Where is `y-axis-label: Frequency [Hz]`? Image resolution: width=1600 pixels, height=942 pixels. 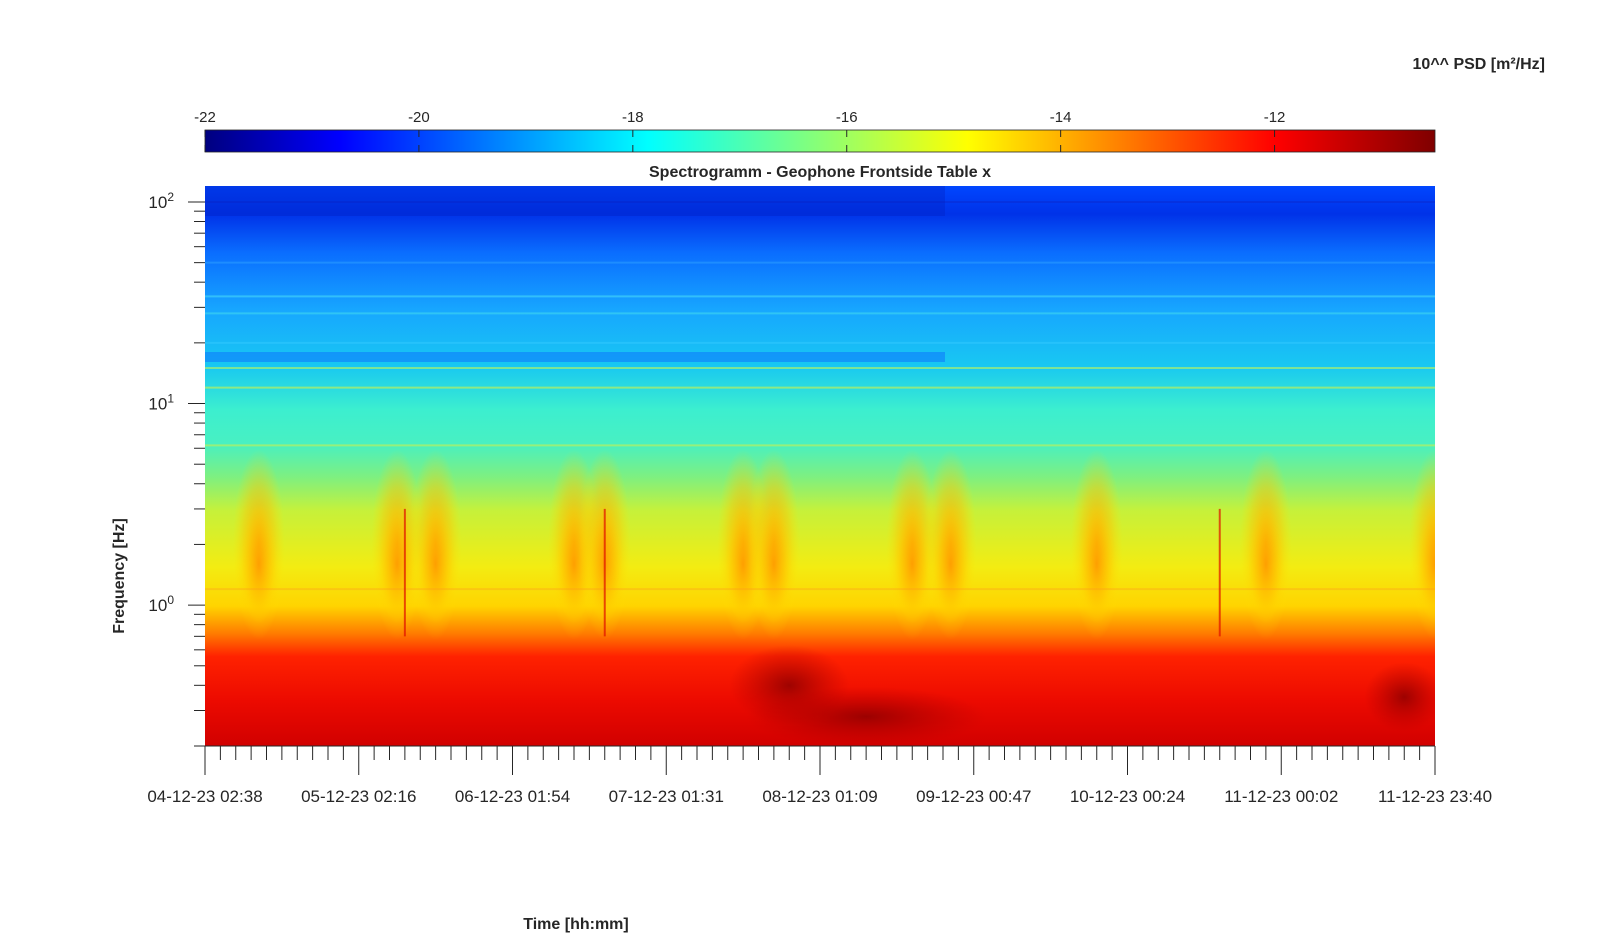
y-axis-label: Frequency [Hz] is located at coordinates (119, 576).